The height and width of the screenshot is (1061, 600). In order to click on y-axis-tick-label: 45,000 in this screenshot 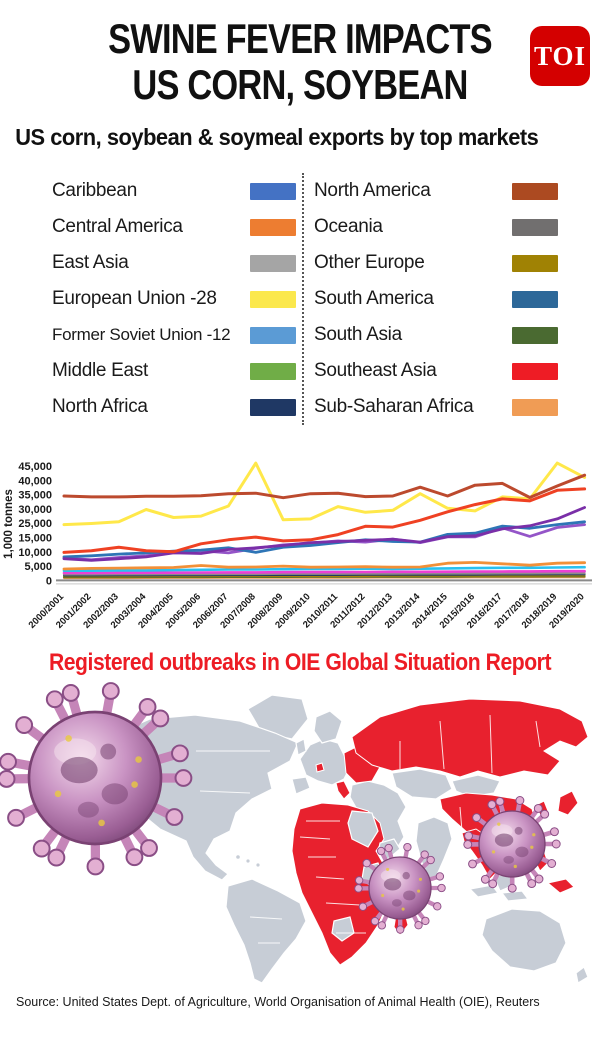, I will do `click(35, 467)`.